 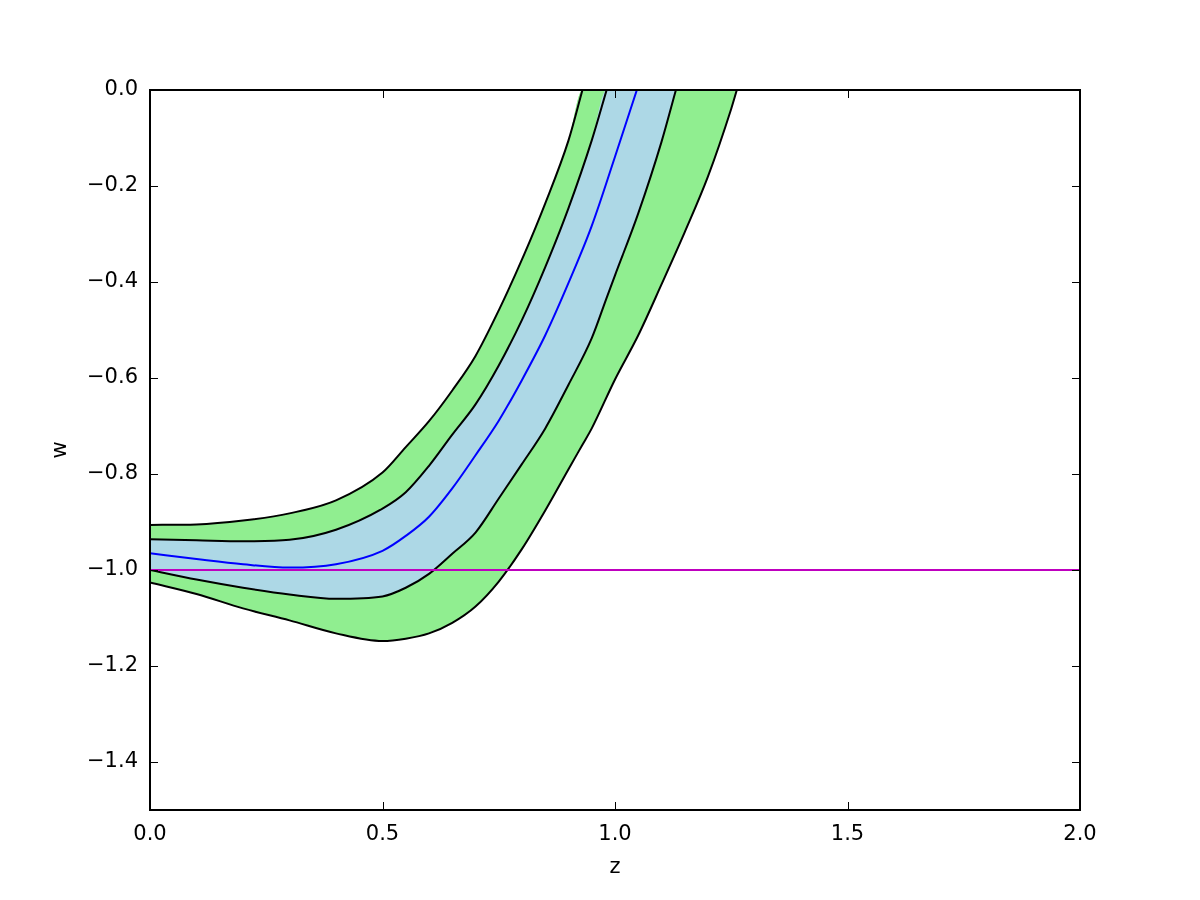 What do you see at coordinates (112, 472) in the screenshot?
I see `y-tick-label: −0.8` at bounding box center [112, 472].